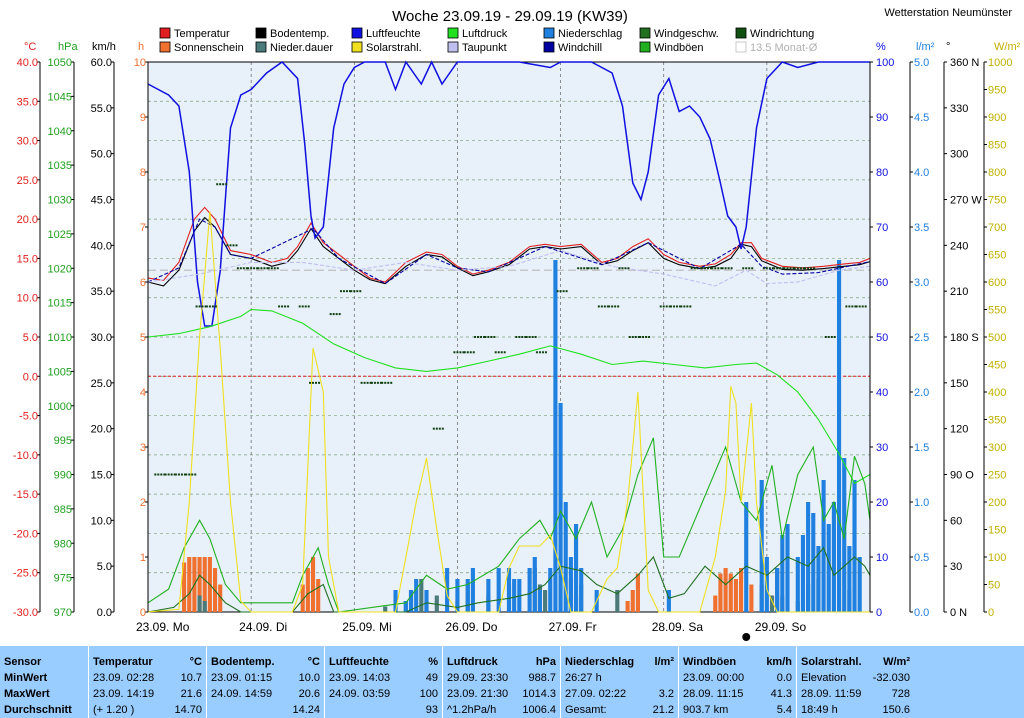 Image resolution: width=1024 pixels, height=718 pixels. Describe the element at coordinates (394, 48) in the screenshot. I see `legend-label: Solarstrahl.` at that location.